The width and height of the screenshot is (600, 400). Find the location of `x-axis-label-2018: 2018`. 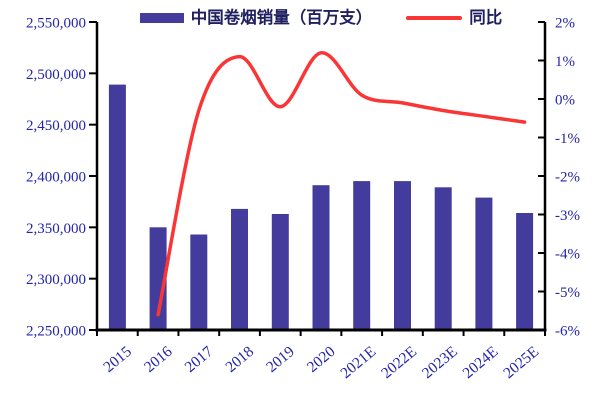

x-axis-label-2018: 2018 is located at coordinates (239, 359).